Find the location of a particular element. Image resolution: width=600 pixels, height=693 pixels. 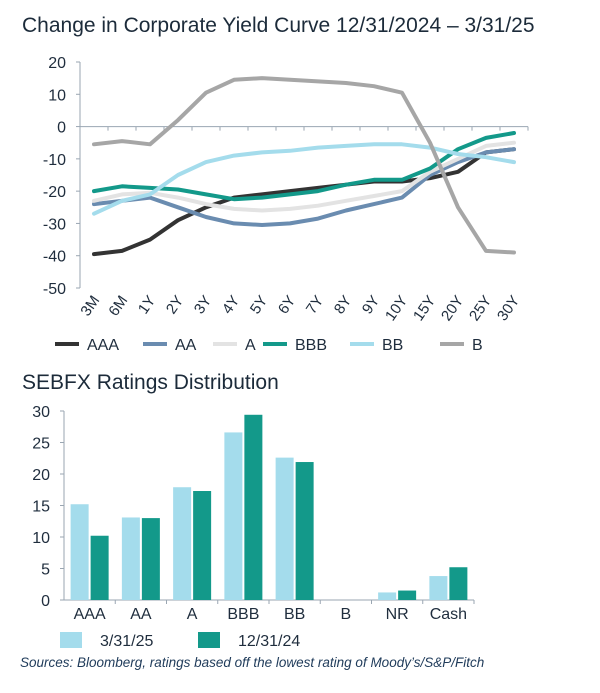

x-tick-label: 6Y is located at coordinates (287, 305).